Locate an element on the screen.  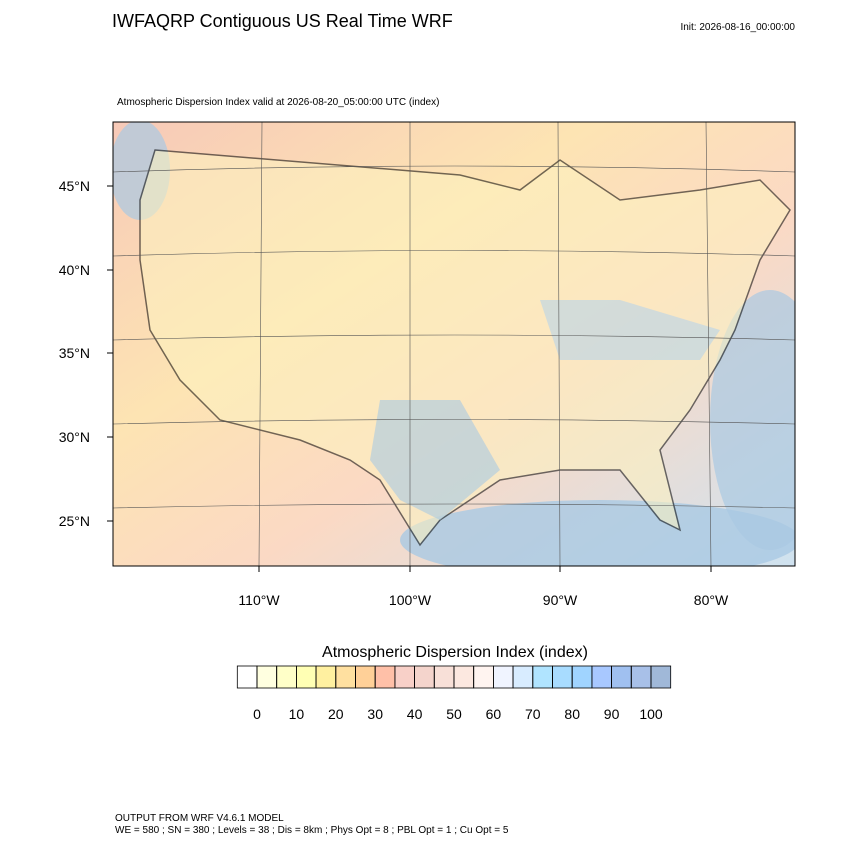
colorbar-tick-label: 40 is located at coordinates (415, 714).